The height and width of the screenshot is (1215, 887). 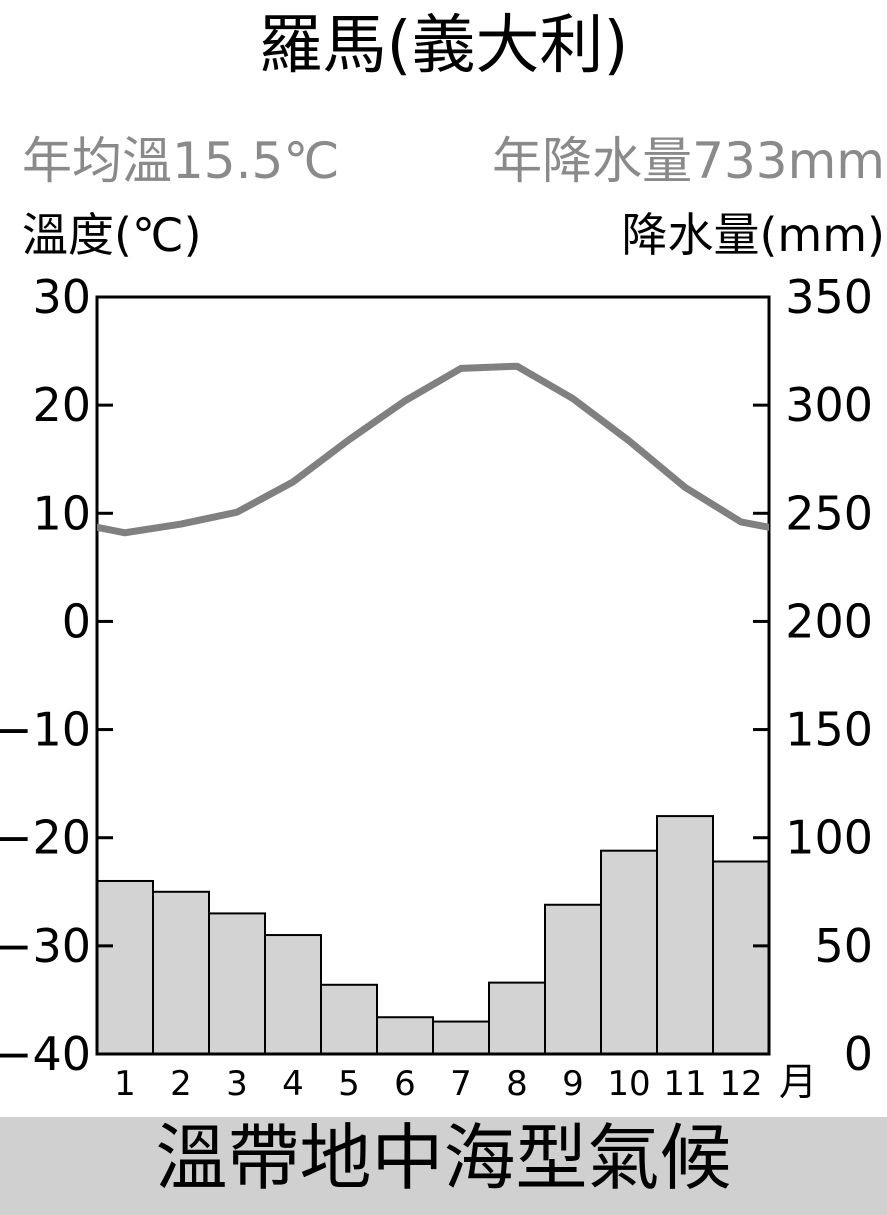 I want to click on temperature-axis-title: 溫度(℃), so click(x=112, y=235).